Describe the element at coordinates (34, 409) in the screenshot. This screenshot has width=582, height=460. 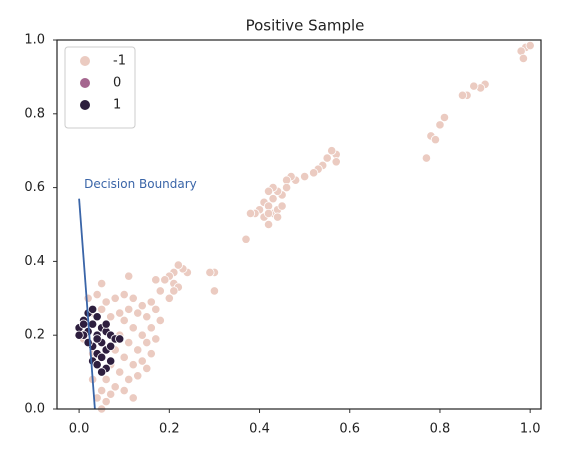
I see `y-tick-label: 0.0` at that location.